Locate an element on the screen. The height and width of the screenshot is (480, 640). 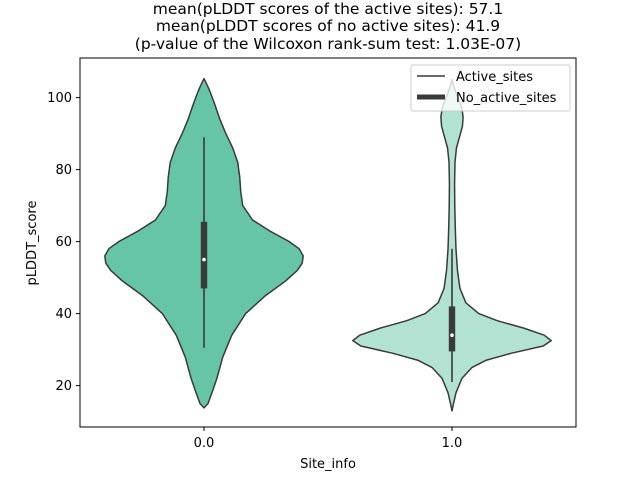
legend: Active_sites No_active_sites is located at coordinates (490, 88).